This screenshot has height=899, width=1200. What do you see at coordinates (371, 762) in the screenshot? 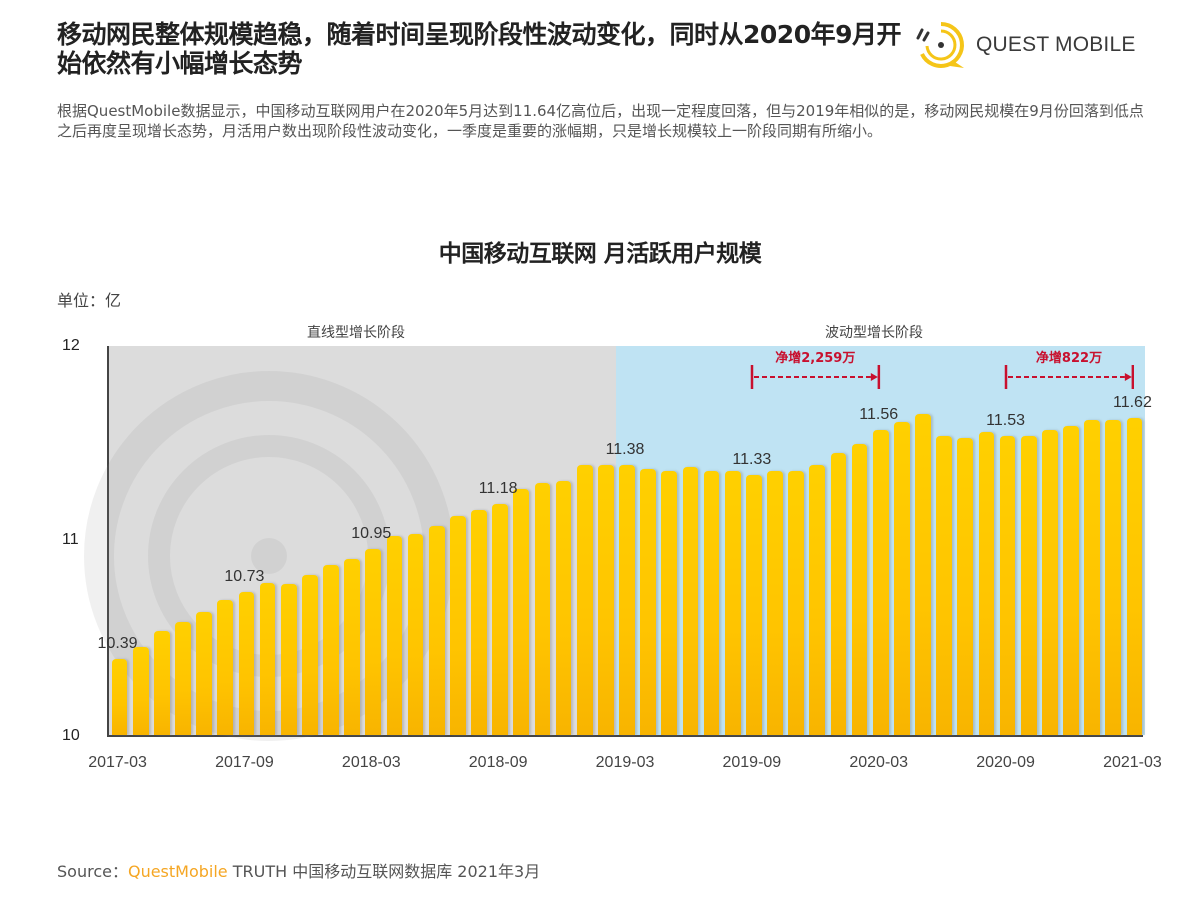
I see `x-tick: 2018-03` at bounding box center [371, 762].